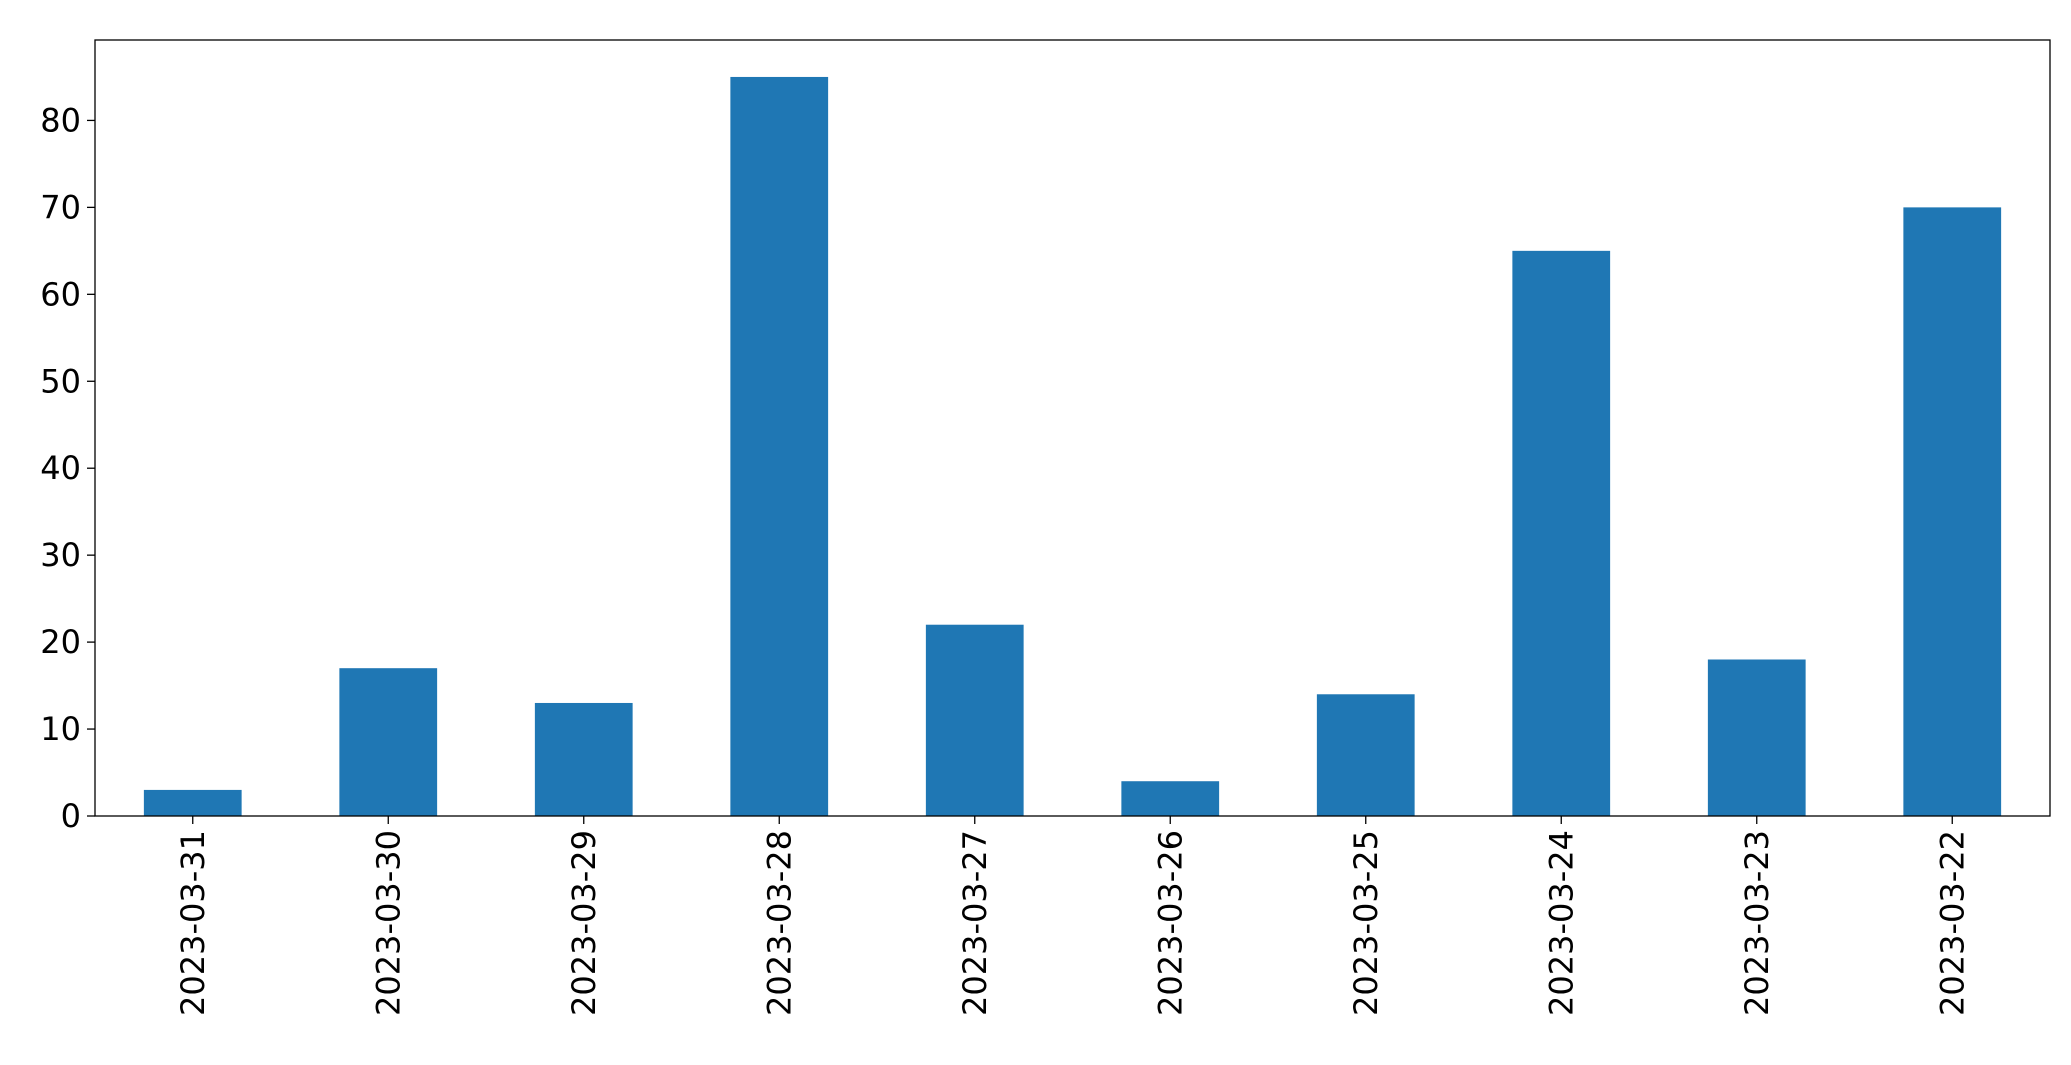  What do you see at coordinates (60, 207) in the screenshot?
I see `y-tick-label: 70` at bounding box center [60, 207].